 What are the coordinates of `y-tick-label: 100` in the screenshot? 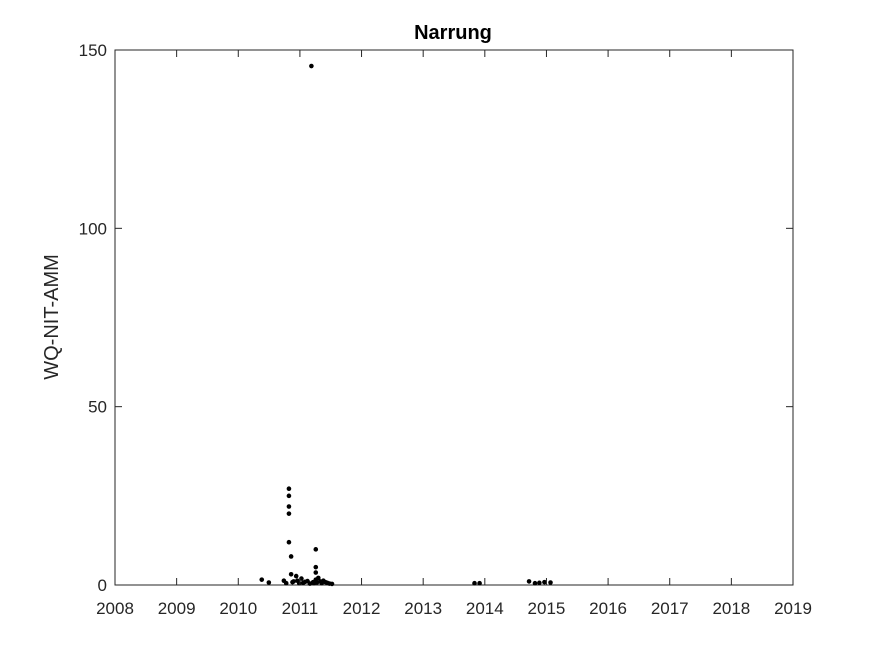 It's located at (93, 228).